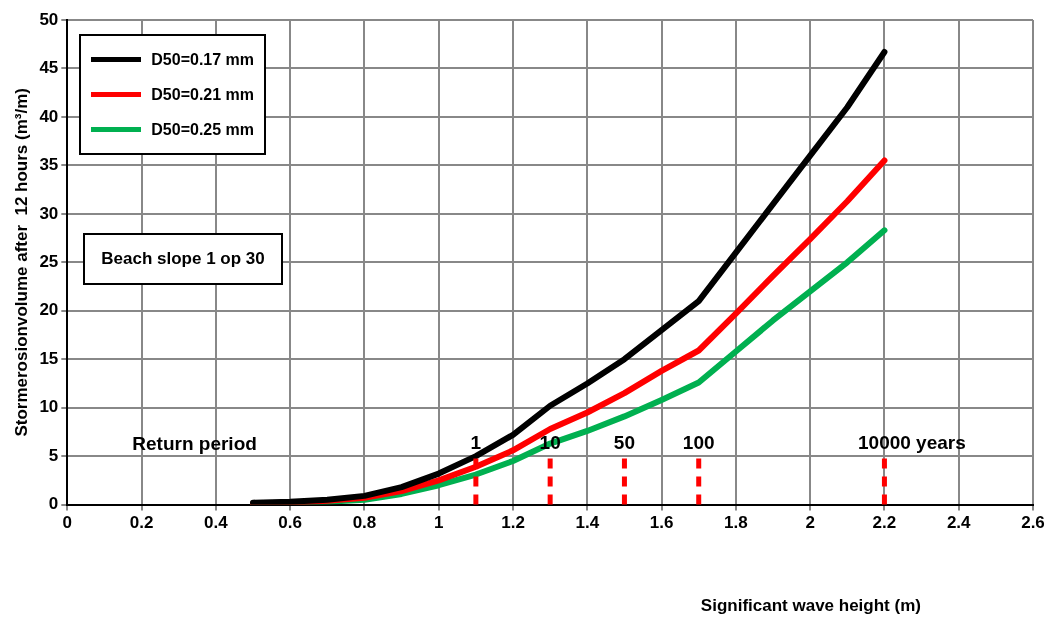  I want to click on annotation: Beach slope 1 op 30, so click(183, 259).